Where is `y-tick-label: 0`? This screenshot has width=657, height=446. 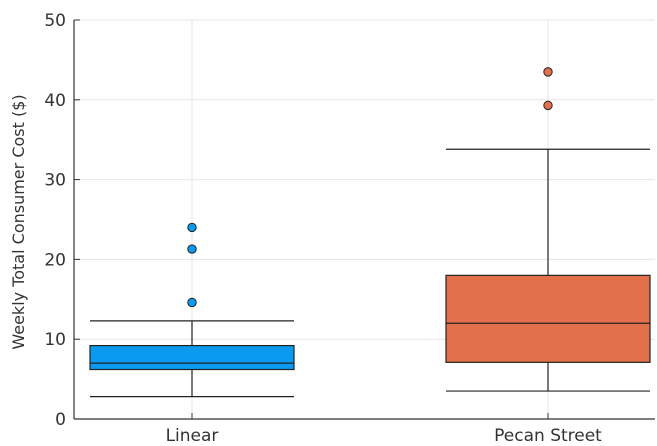
y-tick-label: 0 is located at coordinates (60, 420).